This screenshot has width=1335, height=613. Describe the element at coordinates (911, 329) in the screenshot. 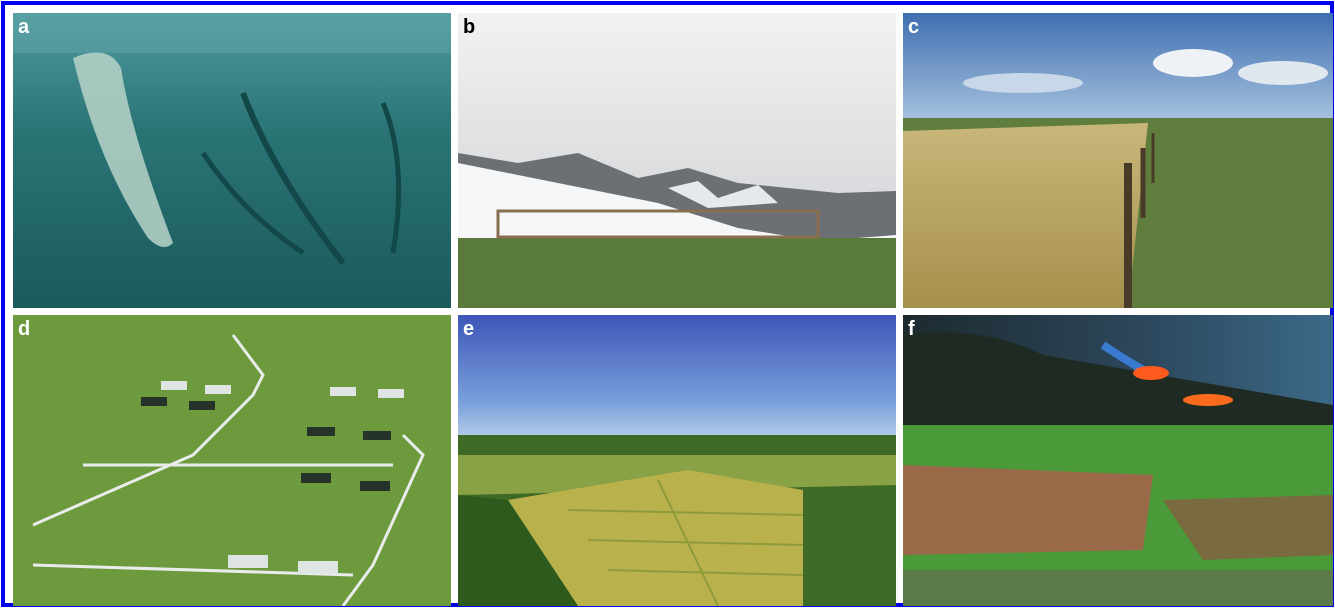

I see `panel-label: f` at that location.